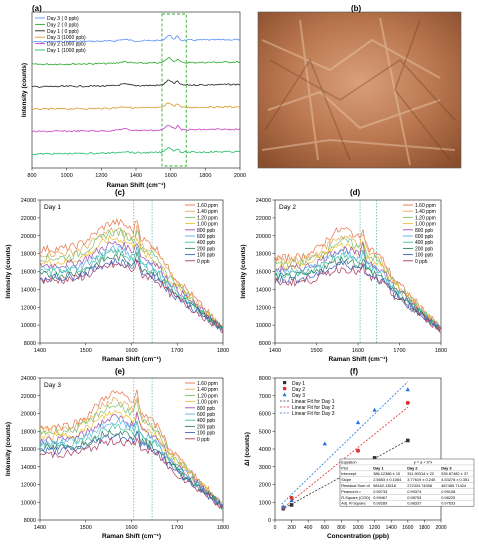 The image size is (479, 550). I want to click on y-tick-label: 24000, so click(263, 201).